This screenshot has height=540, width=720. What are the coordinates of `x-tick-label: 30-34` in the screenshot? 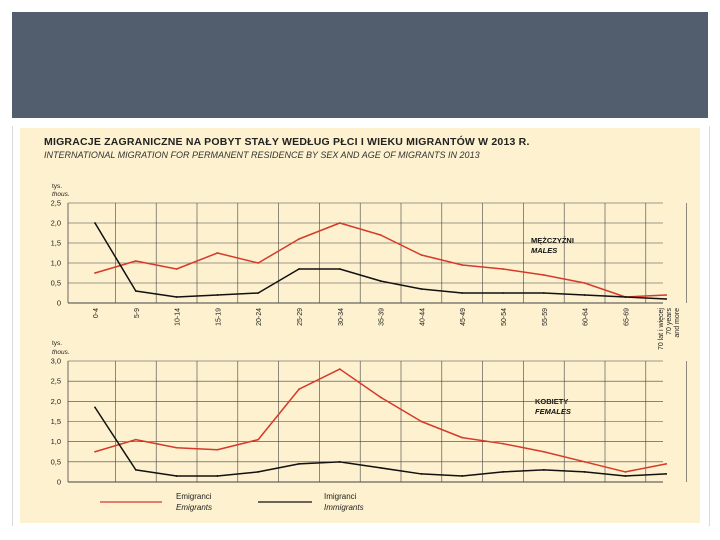 It's located at (341, 317).